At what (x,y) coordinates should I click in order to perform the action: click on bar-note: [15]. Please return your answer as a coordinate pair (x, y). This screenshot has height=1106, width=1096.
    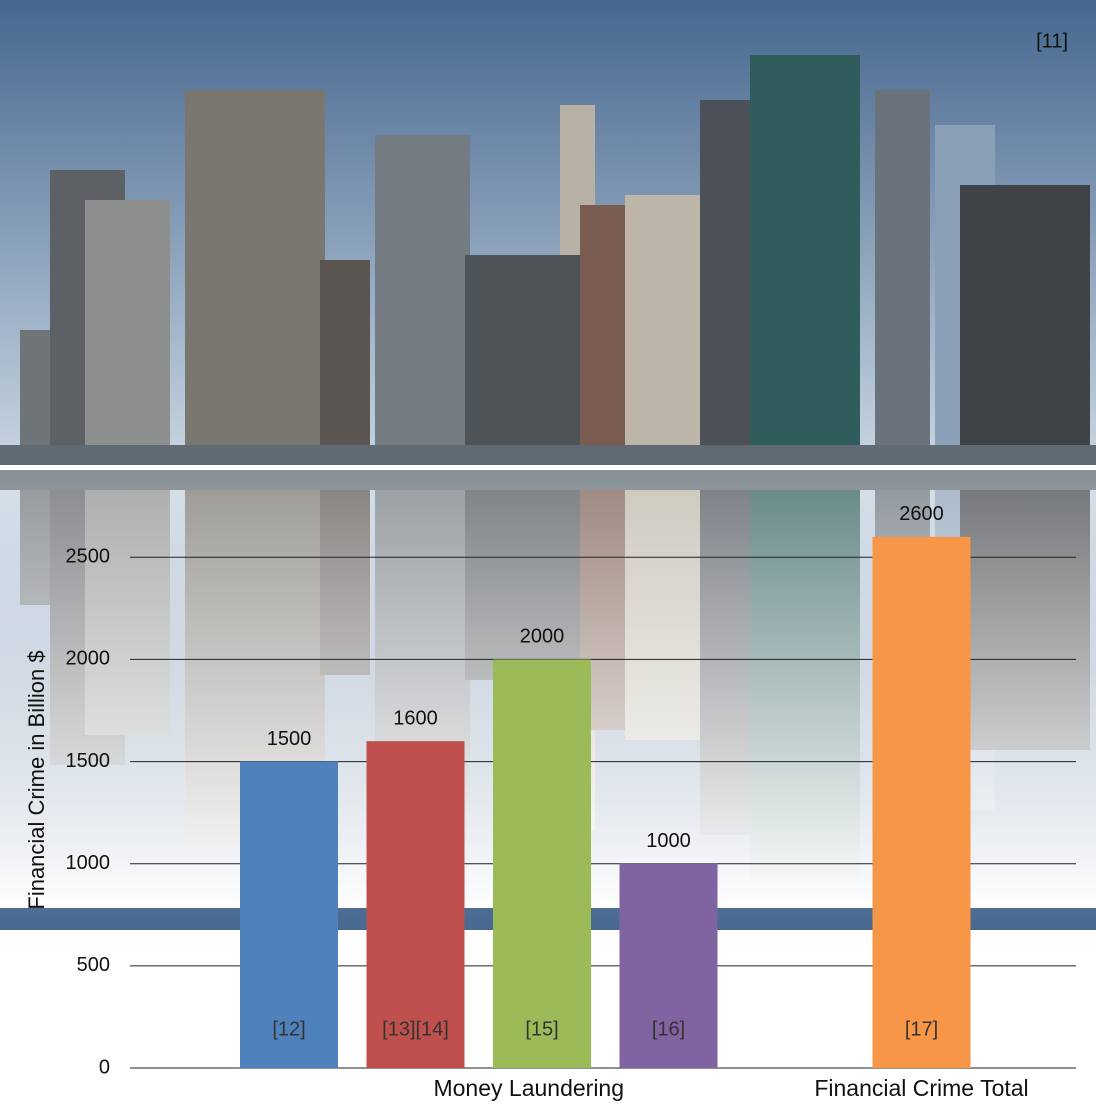
    Looking at the image, I should click on (541, 1029).